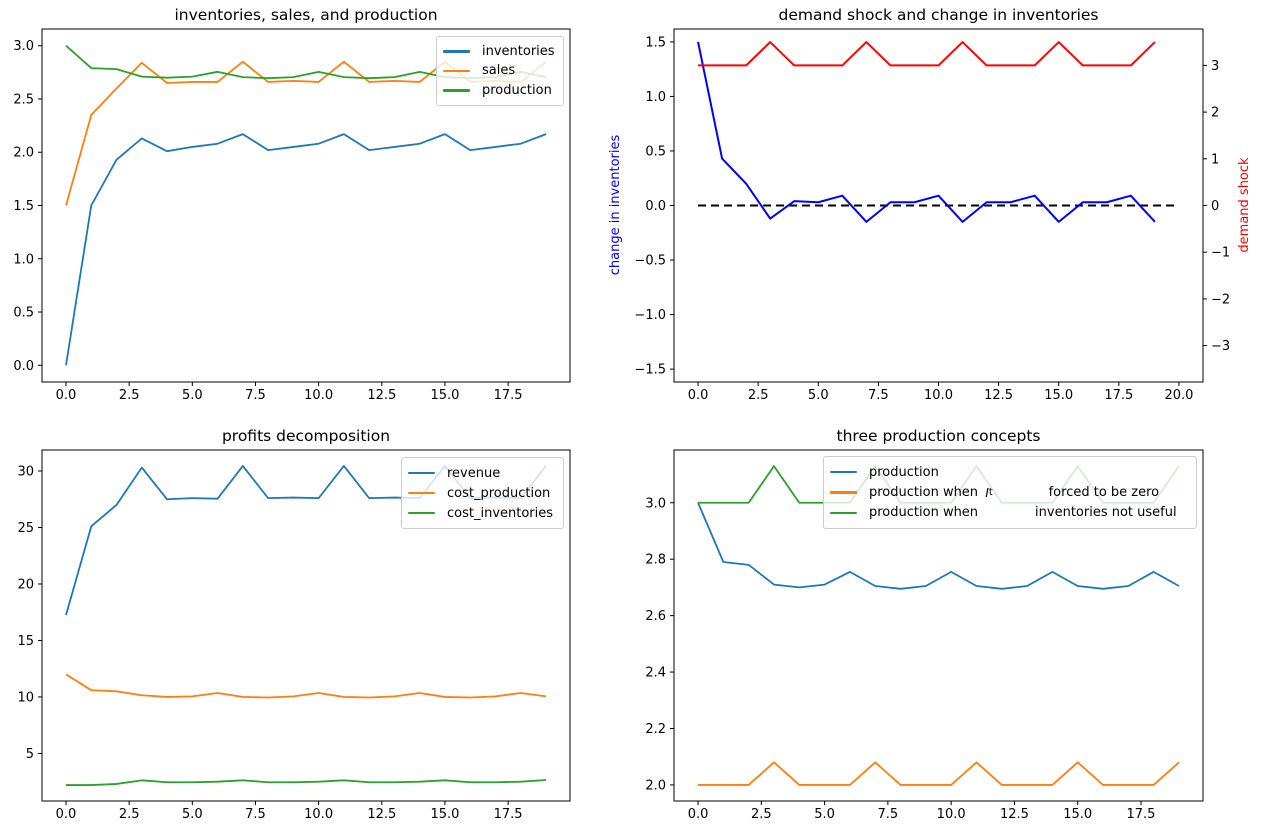  What do you see at coordinates (655, 560) in the screenshot?
I see `y-tick-label: 2.8` at bounding box center [655, 560].